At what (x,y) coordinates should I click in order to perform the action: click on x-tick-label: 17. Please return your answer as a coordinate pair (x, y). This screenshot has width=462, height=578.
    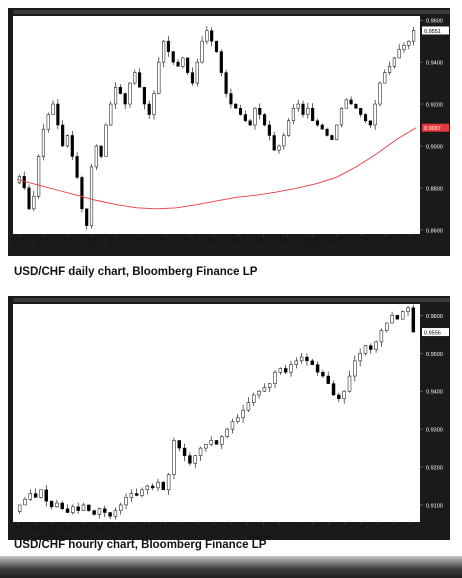
    Looking at the image, I should click on (313, 529).